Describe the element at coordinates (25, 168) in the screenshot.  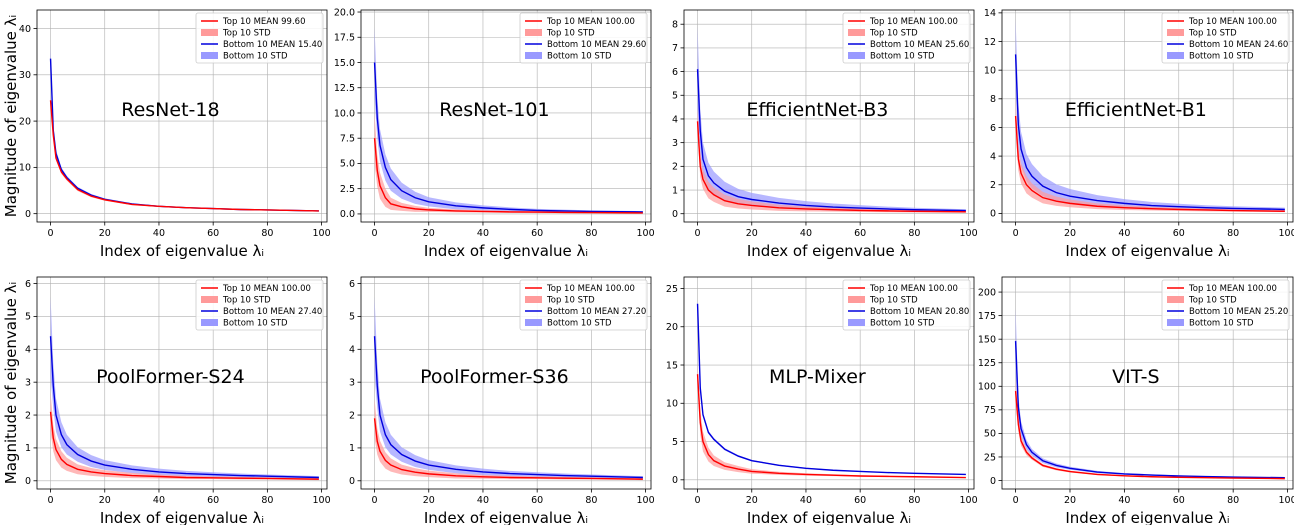
I see `y-tick-label: 10` at that location.